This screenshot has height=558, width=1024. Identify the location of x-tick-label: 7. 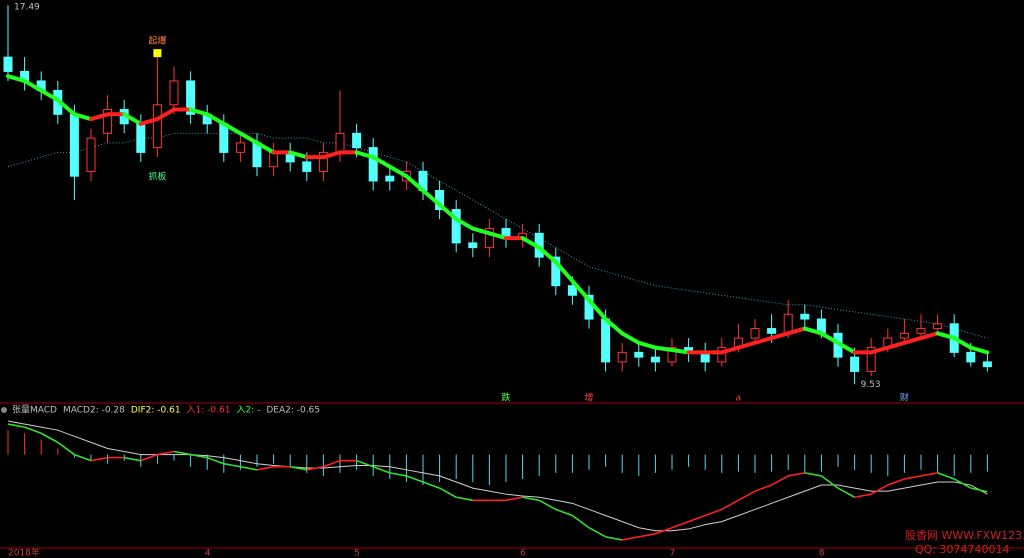
(673, 553).